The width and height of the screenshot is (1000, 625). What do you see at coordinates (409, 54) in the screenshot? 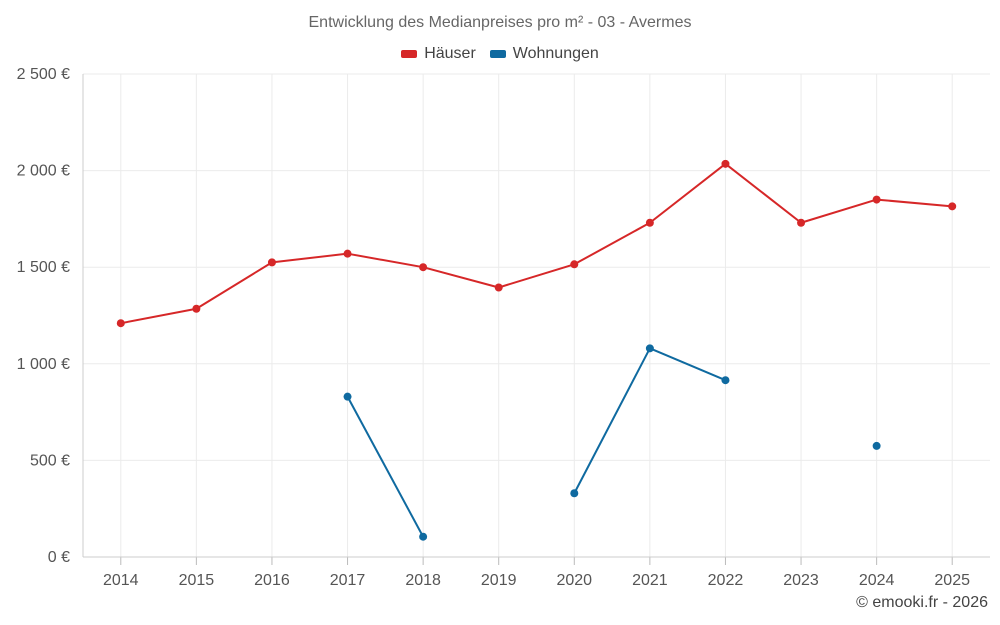
I see `legend-swatch-haeuser` at bounding box center [409, 54].